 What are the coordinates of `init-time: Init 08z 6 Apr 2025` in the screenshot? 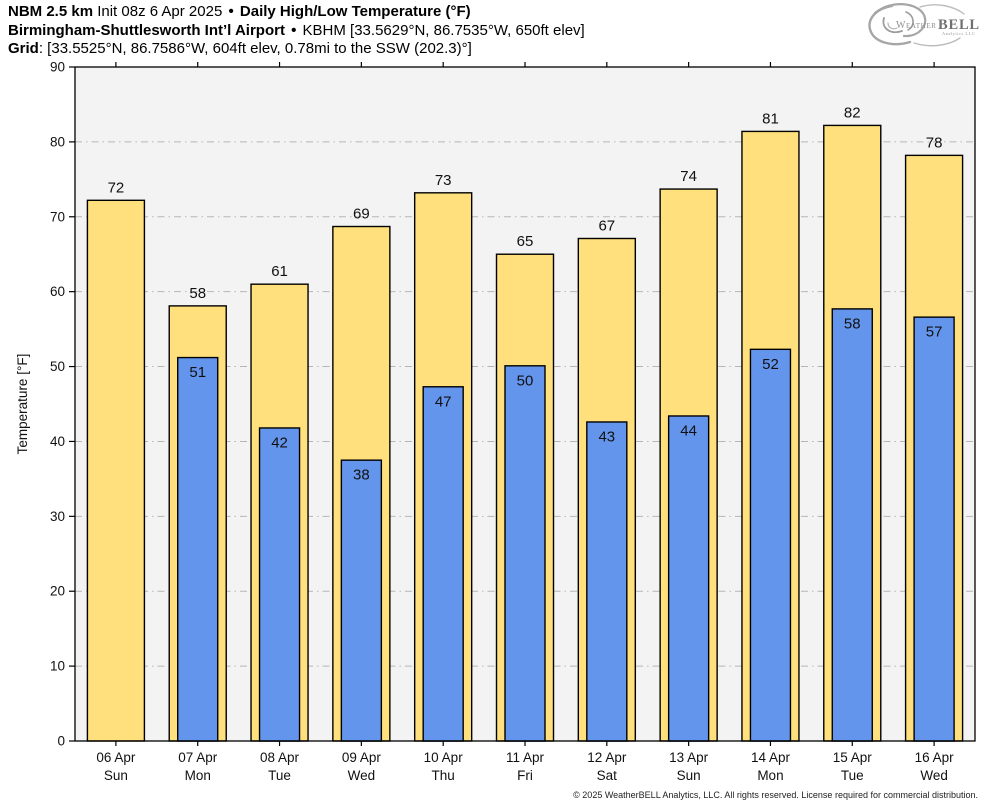 It's located at (160, 11).